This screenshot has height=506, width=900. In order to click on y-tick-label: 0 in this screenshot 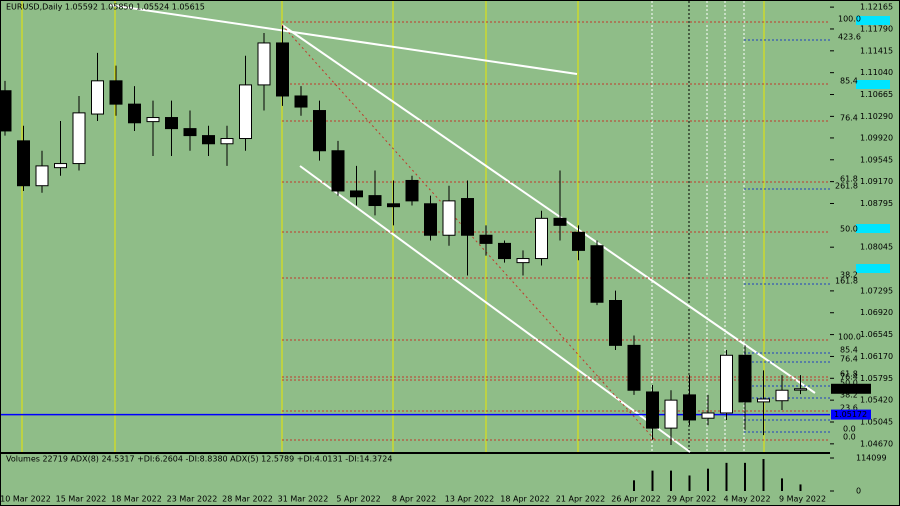, I will do `click(858, 491)`.